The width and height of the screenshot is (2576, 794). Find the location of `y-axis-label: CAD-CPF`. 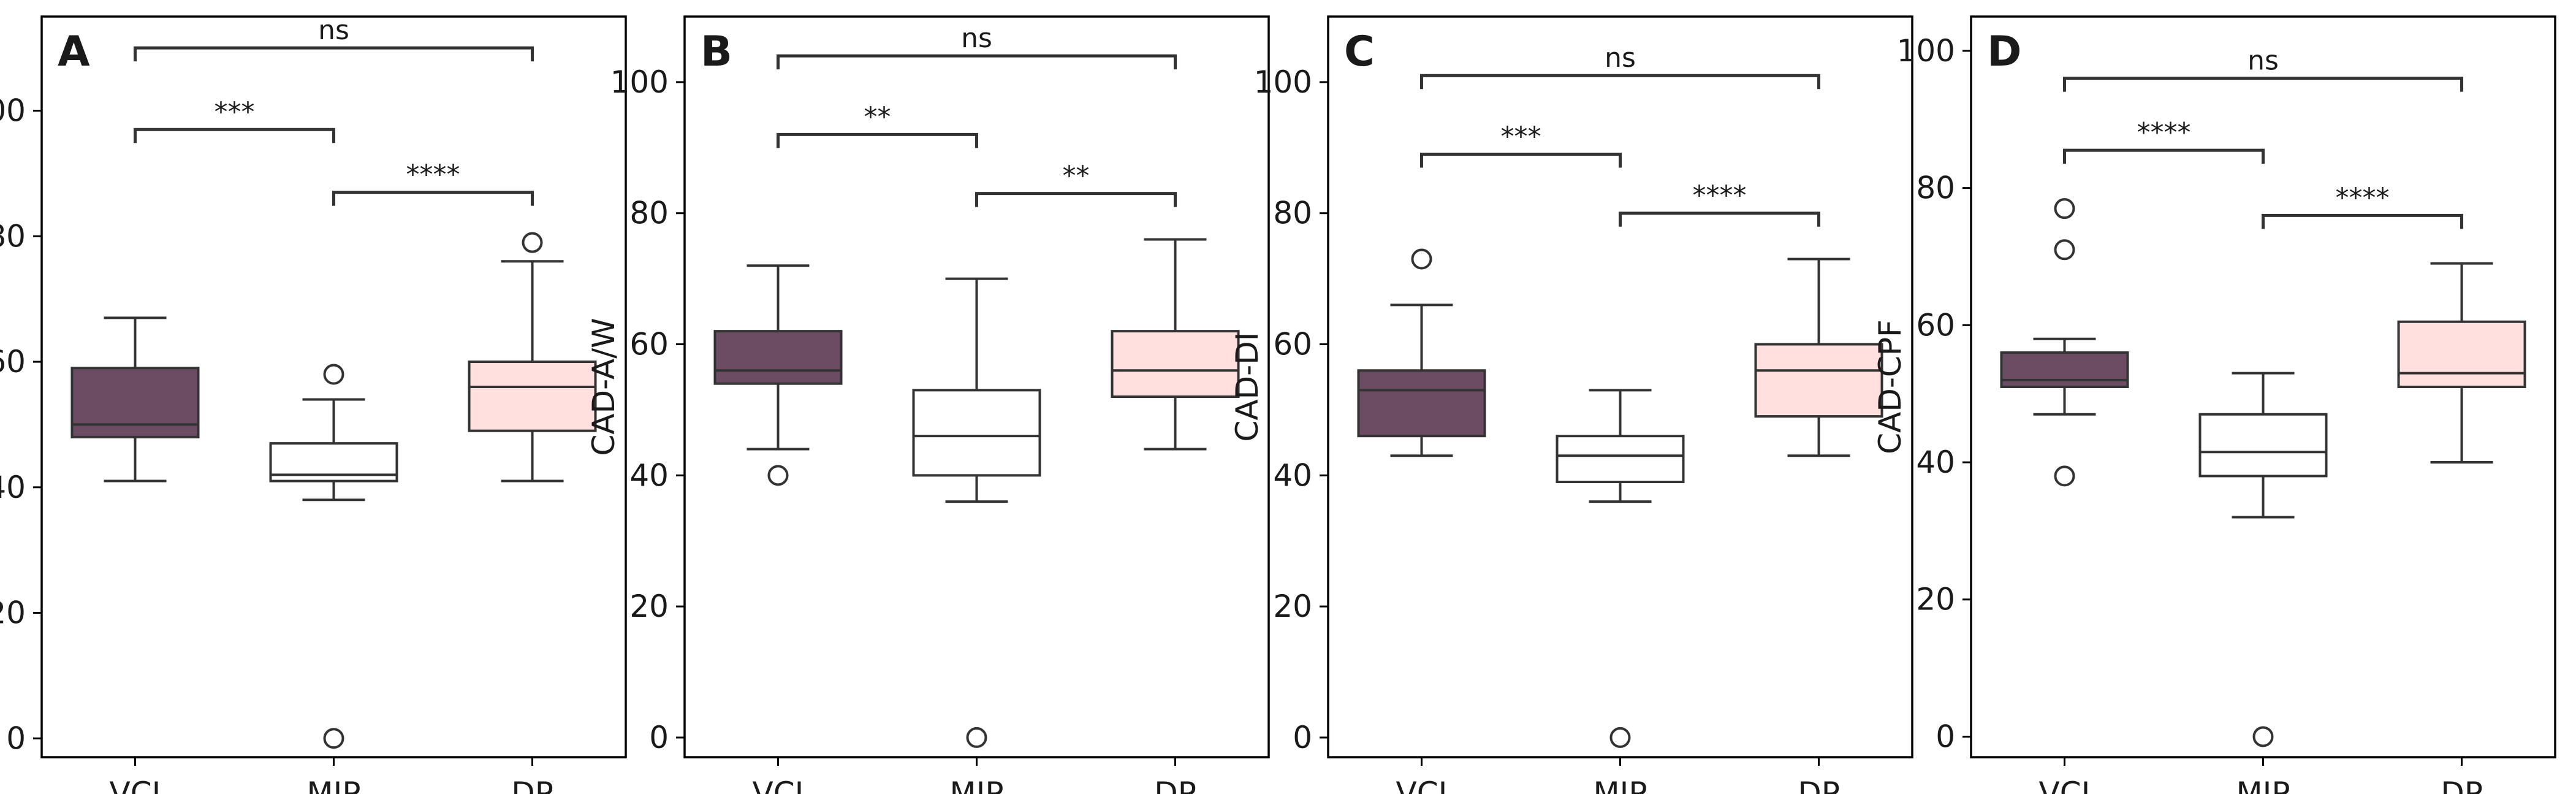

y-axis-label: CAD-CPF is located at coordinates (1890, 387).